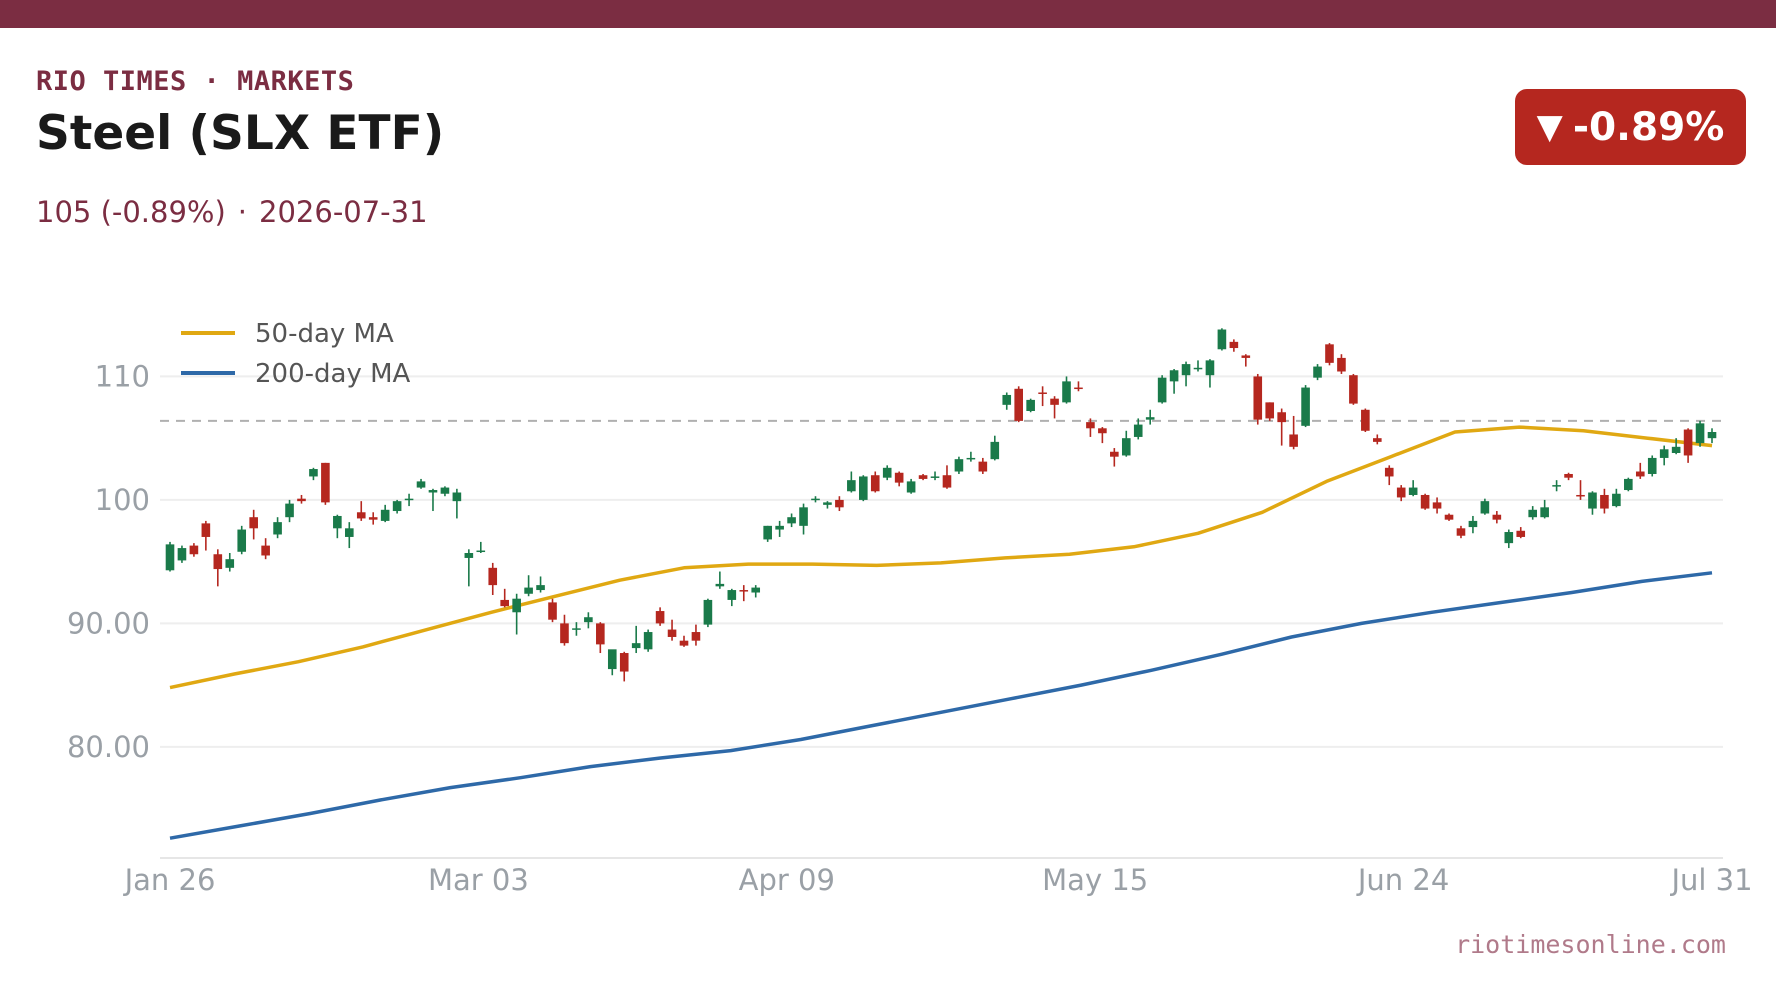 This screenshot has height=999, width=1776. Describe the element at coordinates (1402, 880) in the screenshot. I see `x-tick-label: Jun 24` at that location.